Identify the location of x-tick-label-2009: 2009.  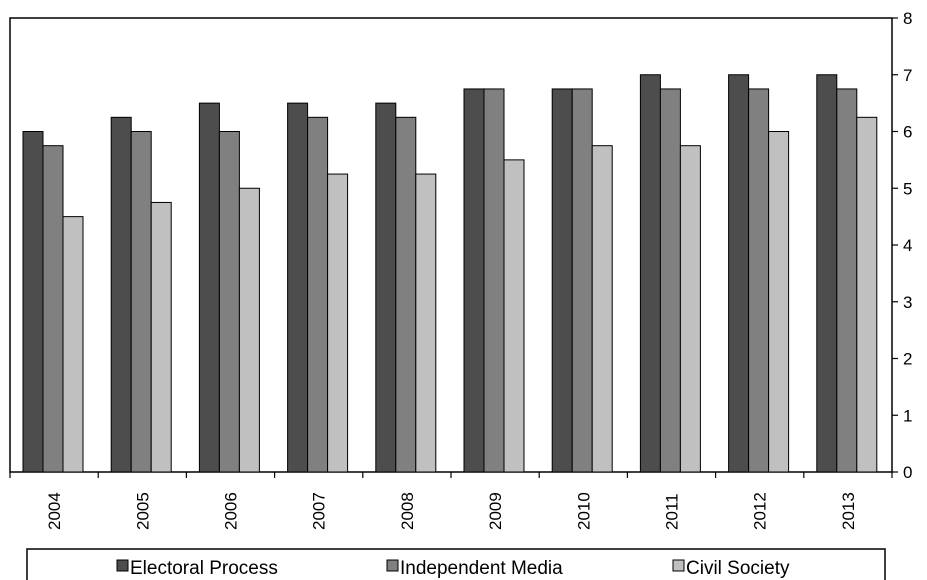
(495, 511).